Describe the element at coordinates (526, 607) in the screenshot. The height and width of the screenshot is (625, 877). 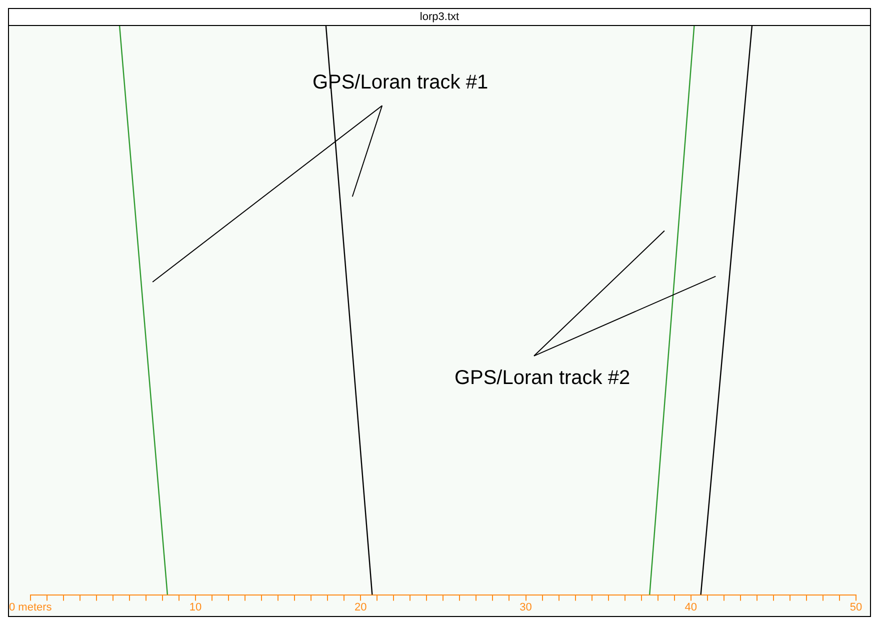
I see `x-tick-label: 30` at that location.